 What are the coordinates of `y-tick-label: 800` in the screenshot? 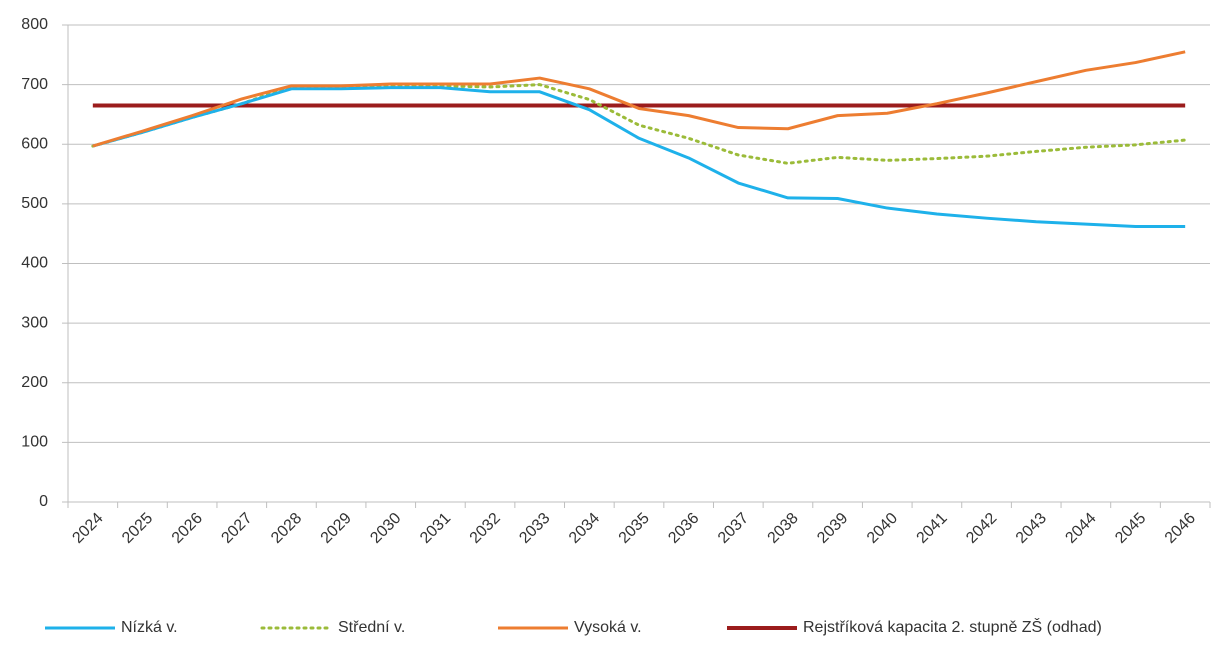 It's located at (34, 24).